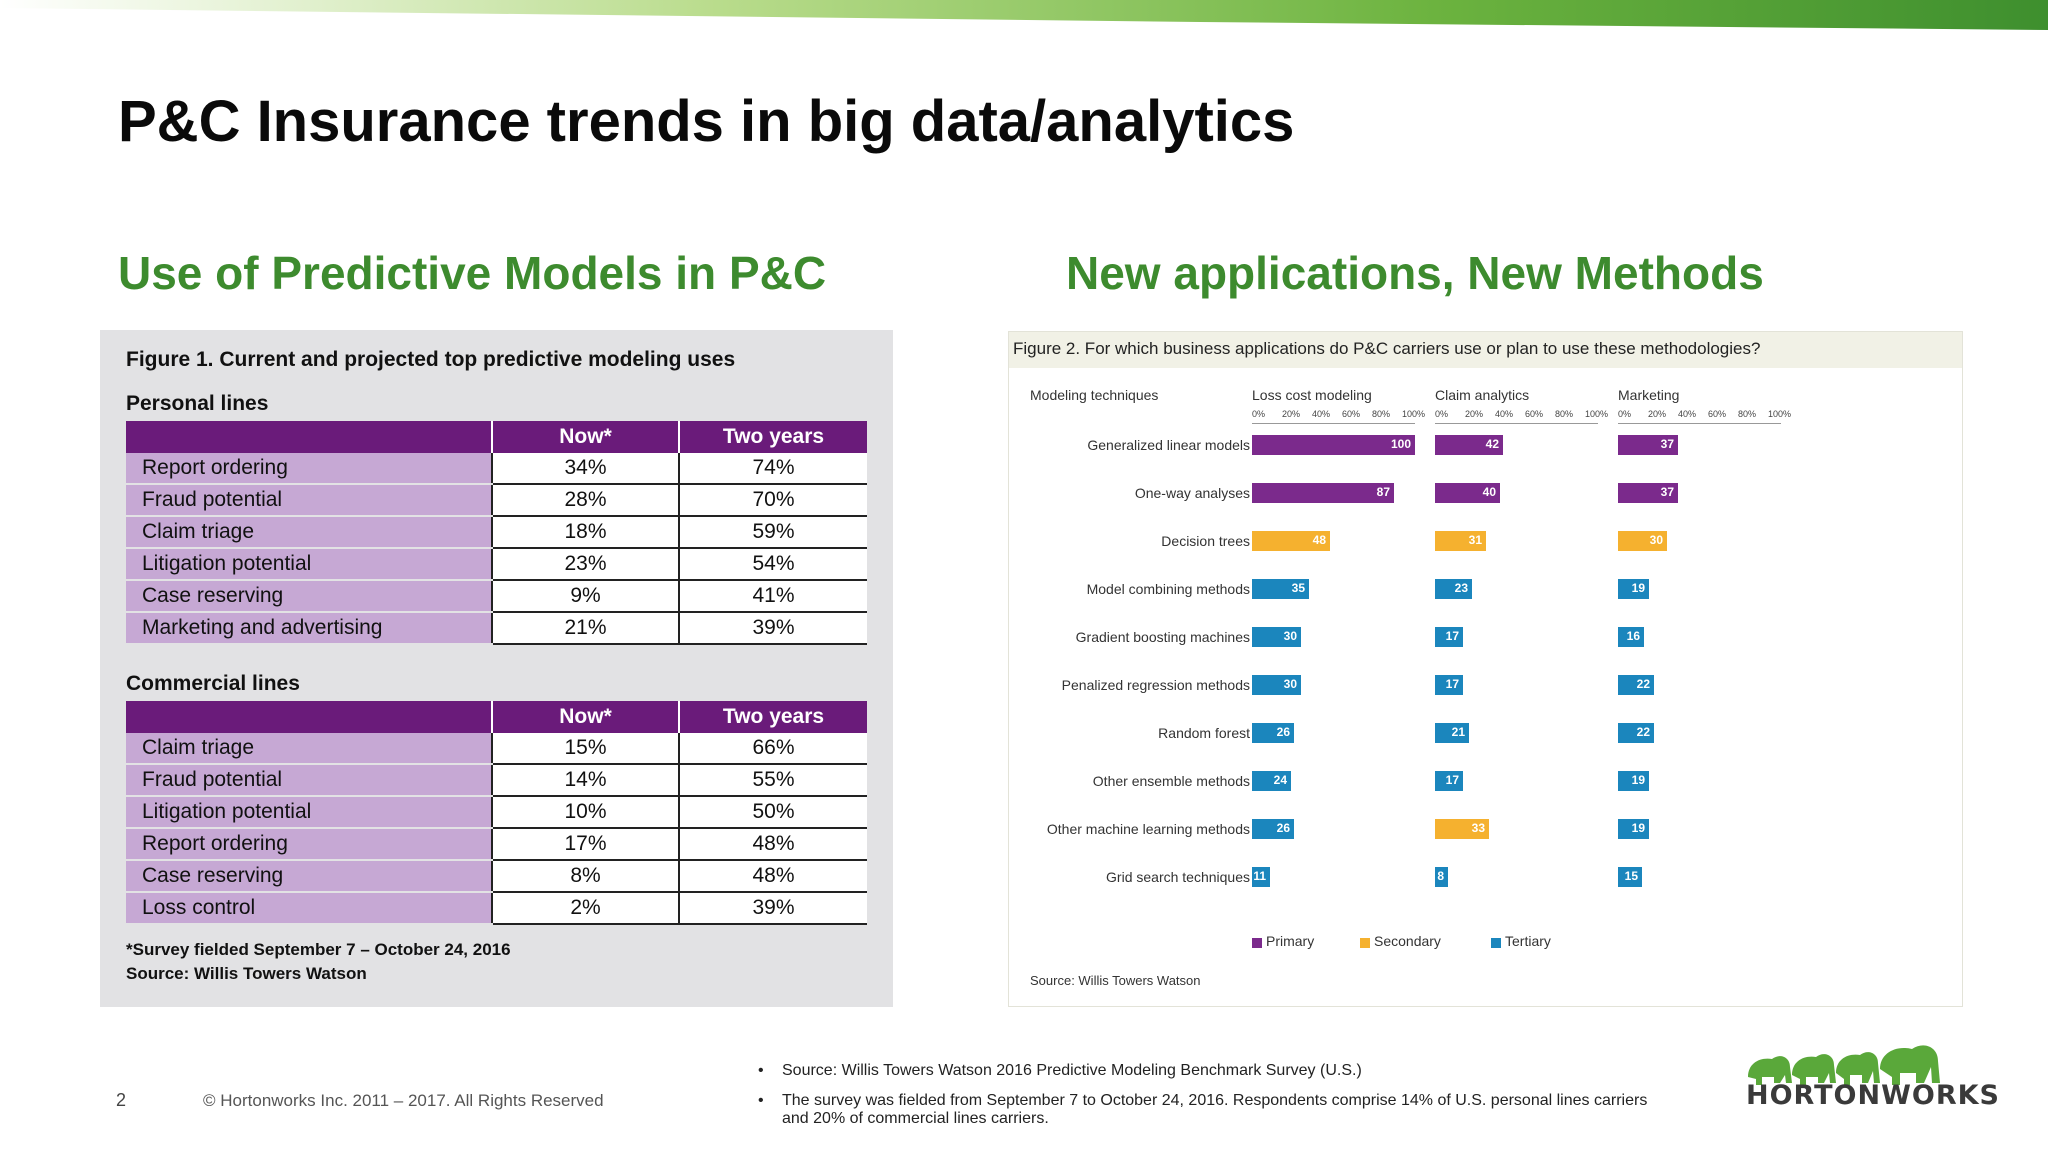 Image resolution: width=2048 pixels, height=1152 pixels. I want to click on table-row: Report ordering 17% 48%, so click(496, 844).